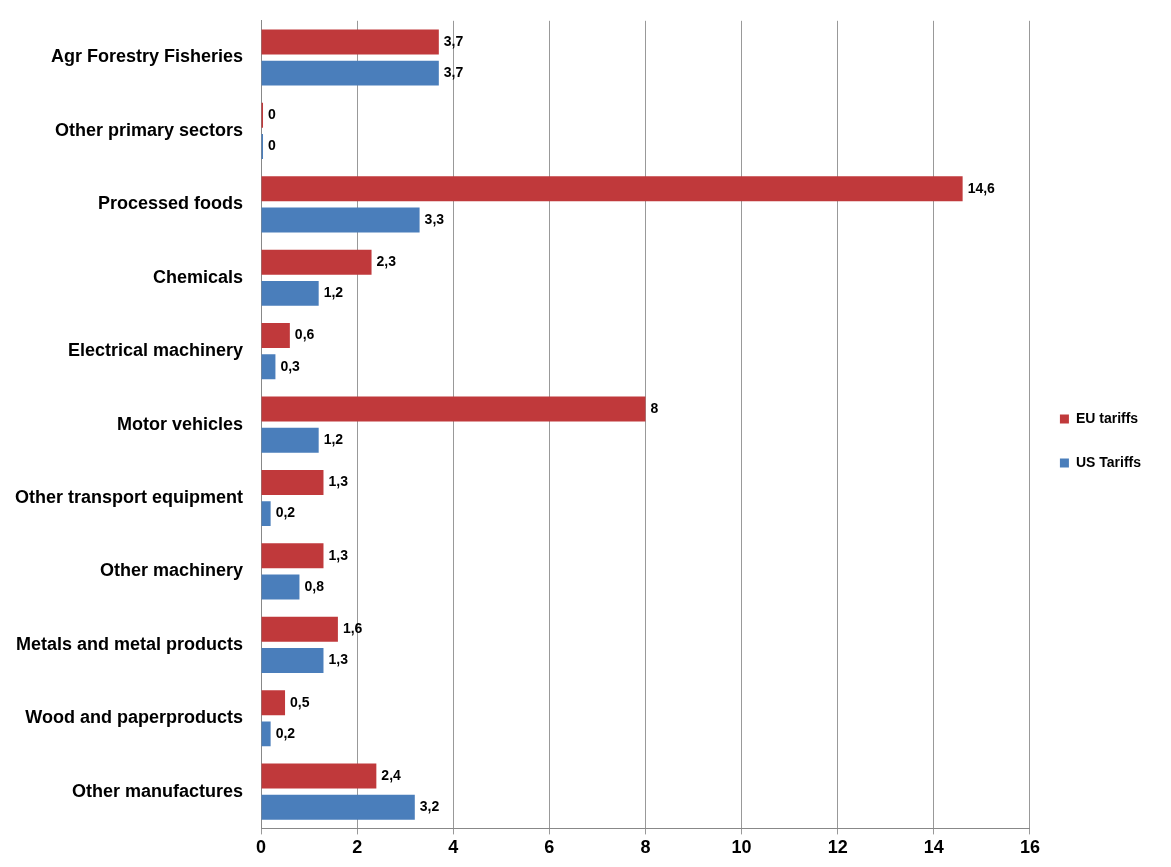  I want to click on data-label: 8, so click(654, 407).